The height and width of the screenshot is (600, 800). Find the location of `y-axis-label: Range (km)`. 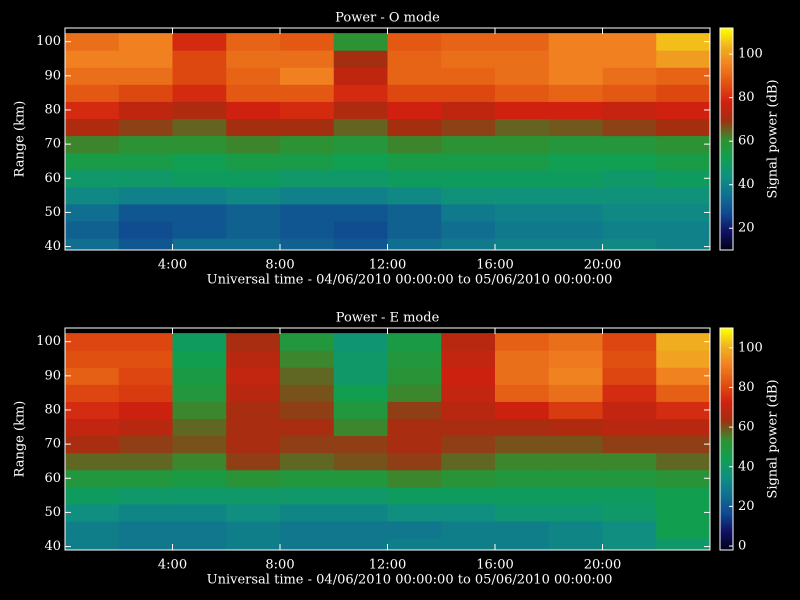

y-axis-label: Range (km) is located at coordinates (20, 439).